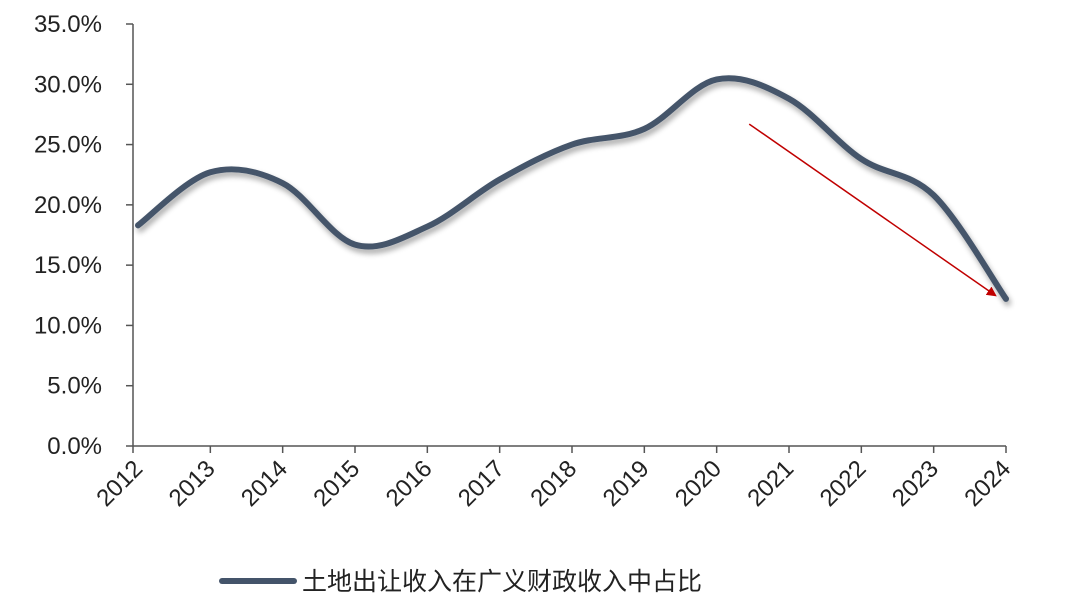  I want to click on legend: 土地出让收入在广义财政收入中占比, so click(460, 581).